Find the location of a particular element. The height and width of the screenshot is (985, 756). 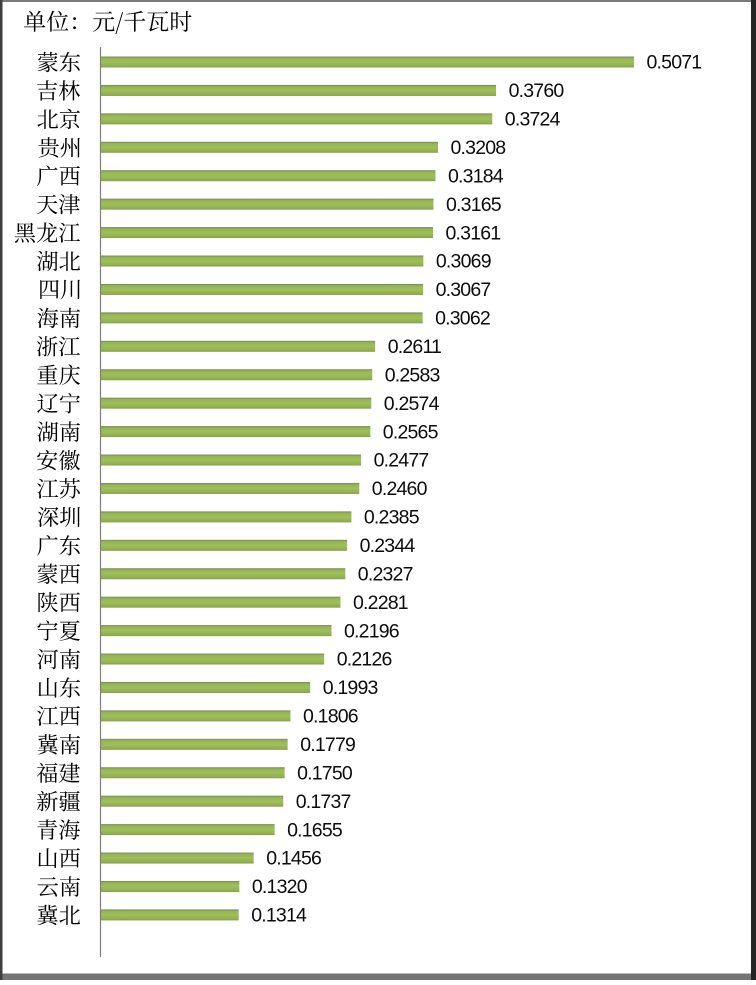

svg-text: 0.2344 is located at coordinates (388, 546).